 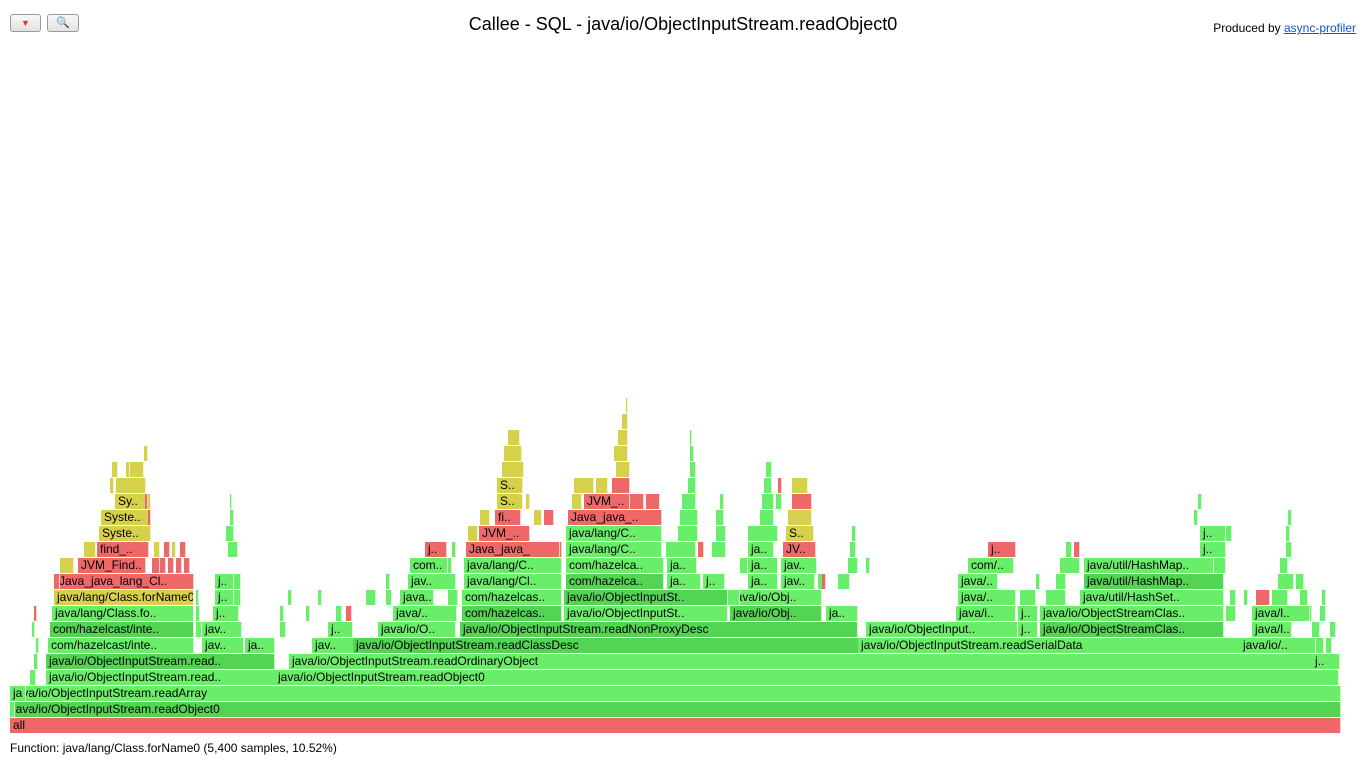 I want to click on flame-frame: fi.., so click(x=508, y=517).